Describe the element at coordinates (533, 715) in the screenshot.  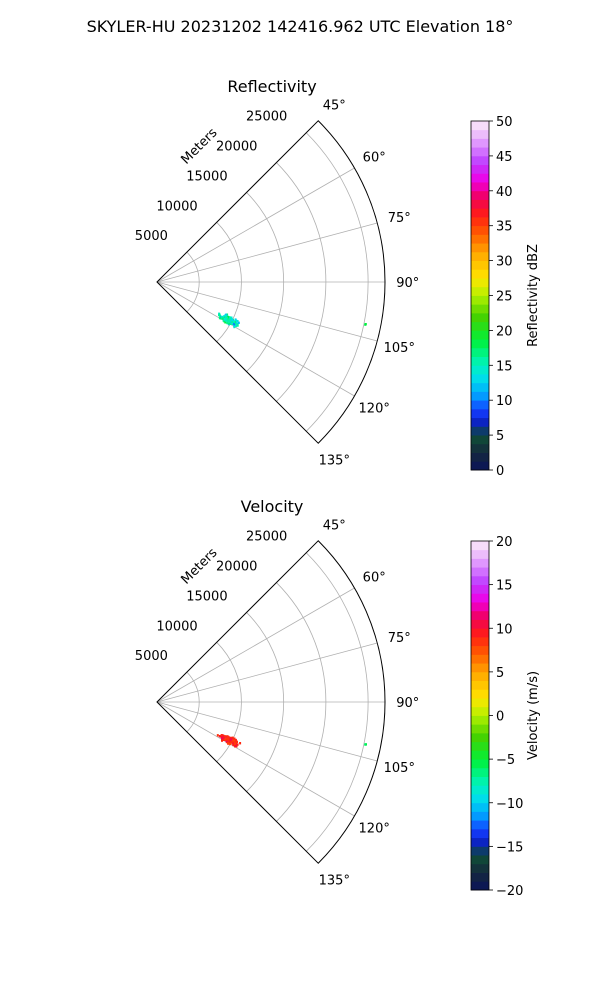
I see `colorbar-label: Velocity (m/s)` at that location.